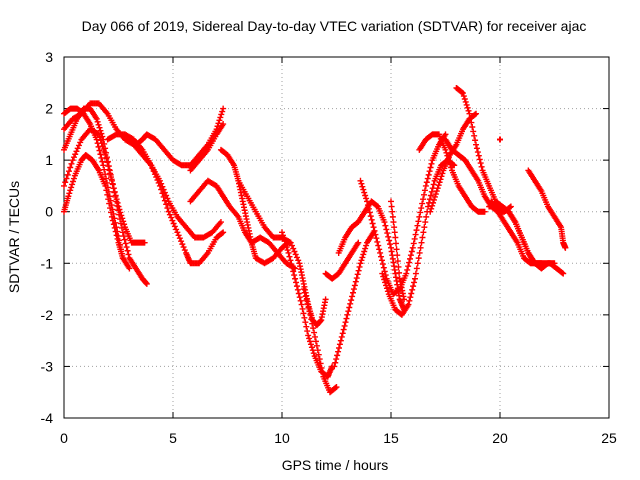  Describe the element at coordinates (49, 212) in the screenshot. I see `y-tick-label: 0` at that location.